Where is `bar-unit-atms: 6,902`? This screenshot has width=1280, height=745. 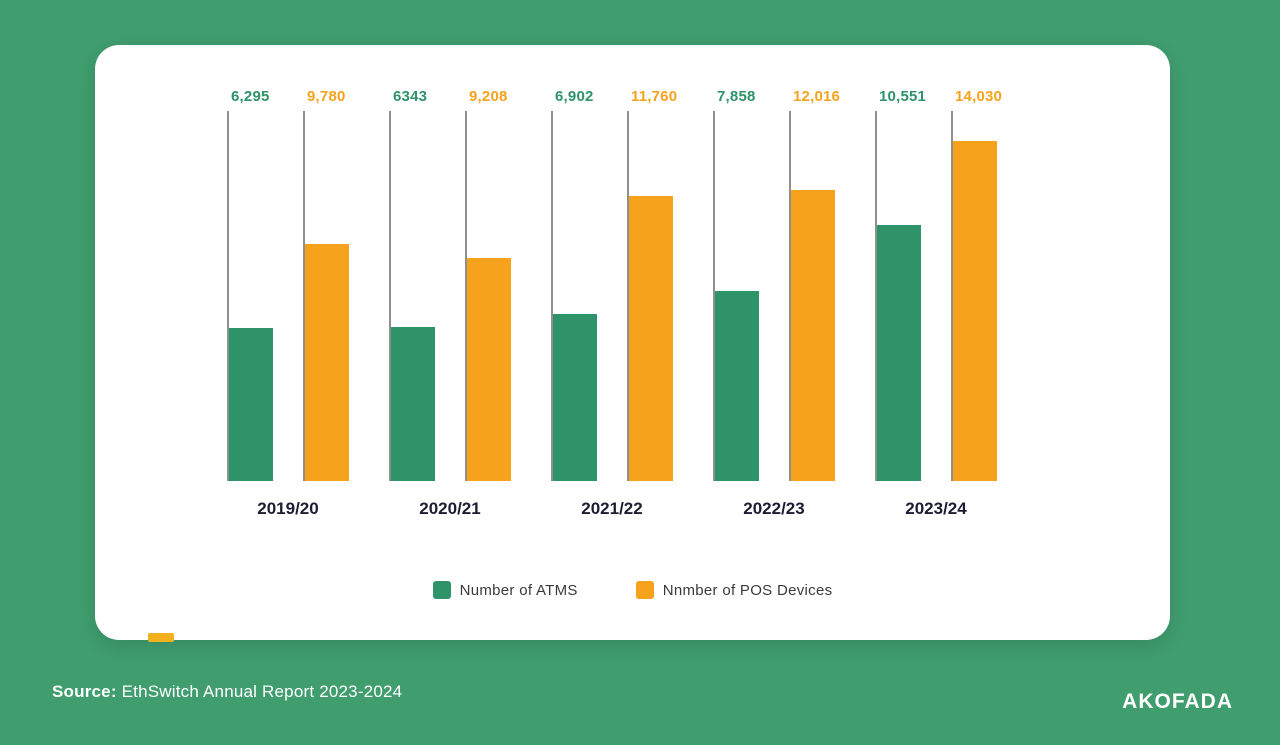
bar-unit-atms: 6,902 is located at coordinates (574, 284).